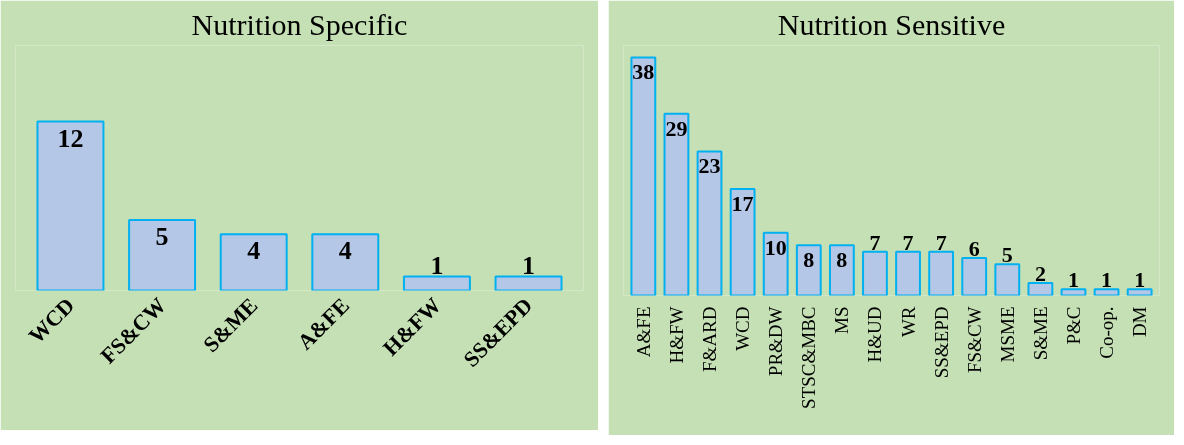 The height and width of the screenshot is (445, 1184). What do you see at coordinates (299, 24) in the screenshot?
I see `chart-title: Nutrition Specific` at bounding box center [299, 24].